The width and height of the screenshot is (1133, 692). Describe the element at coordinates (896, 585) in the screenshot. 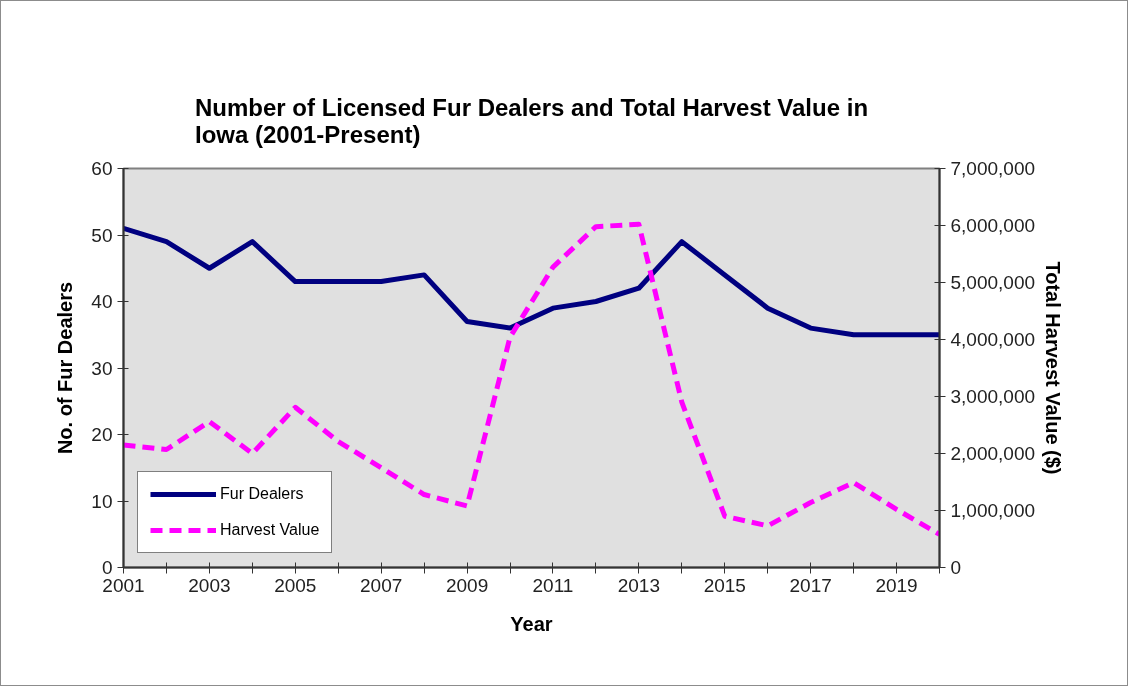

I see `x-tick-label: 2019` at that location.